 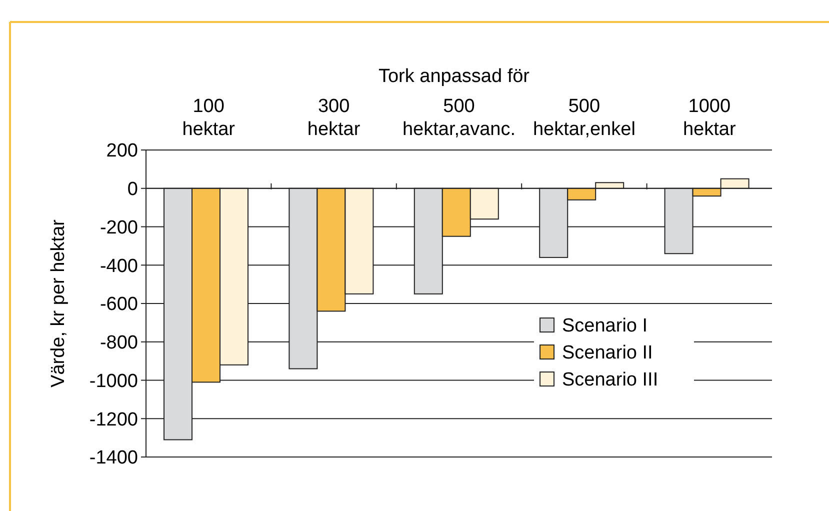 What do you see at coordinates (610, 380) in the screenshot?
I see `legend-label: Scenario III` at bounding box center [610, 380].